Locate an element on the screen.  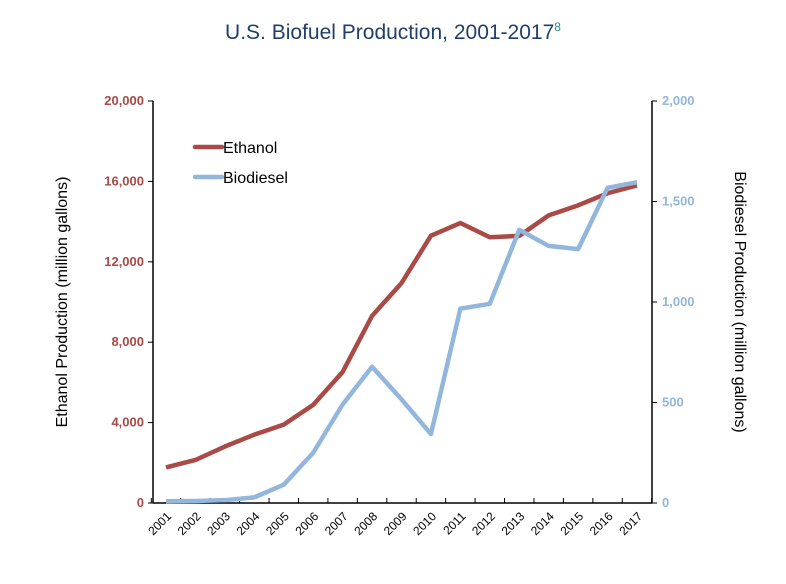
title-text: U.S. Biofuel Production, 2001-2017 is located at coordinates (390, 32).